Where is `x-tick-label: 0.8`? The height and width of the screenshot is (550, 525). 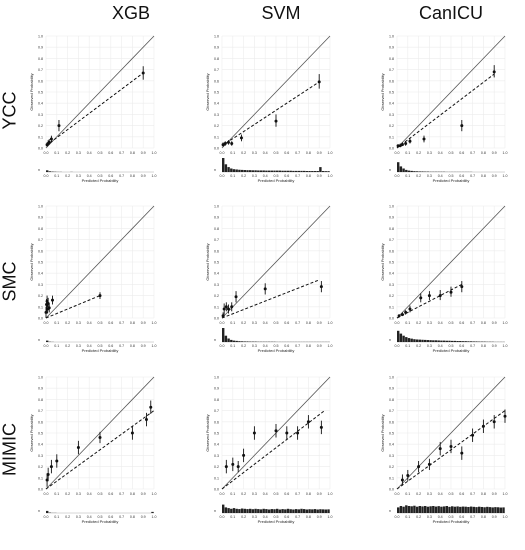 x-tick-label: 0.8 is located at coordinates (132, 153).